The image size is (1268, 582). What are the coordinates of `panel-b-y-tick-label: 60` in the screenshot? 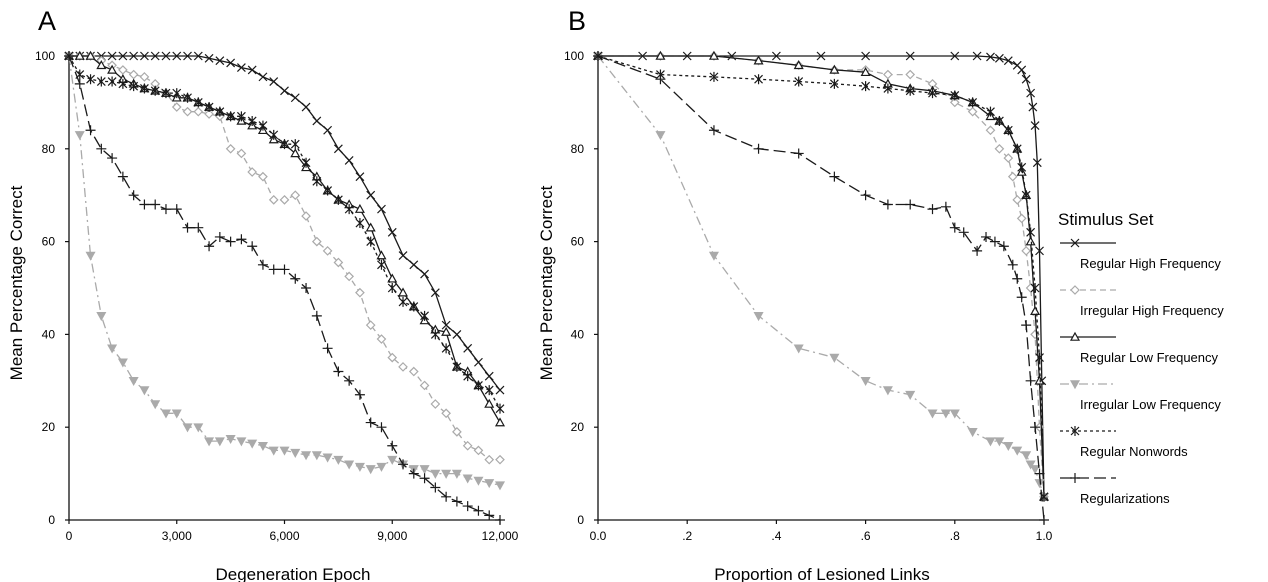 It's located at (578, 242).